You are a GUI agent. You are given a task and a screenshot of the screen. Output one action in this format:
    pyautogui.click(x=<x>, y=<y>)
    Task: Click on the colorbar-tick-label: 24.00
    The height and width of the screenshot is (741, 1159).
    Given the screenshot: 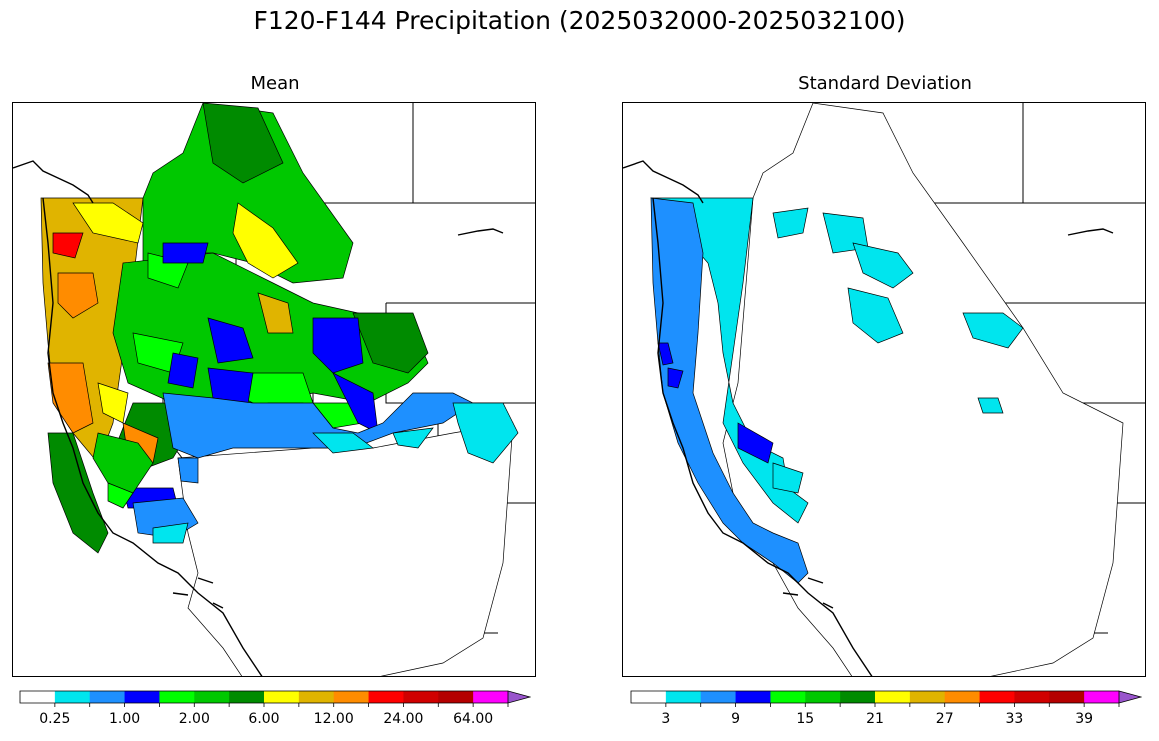 What is the action you would take?
    pyautogui.click(x=403, y=719)
    